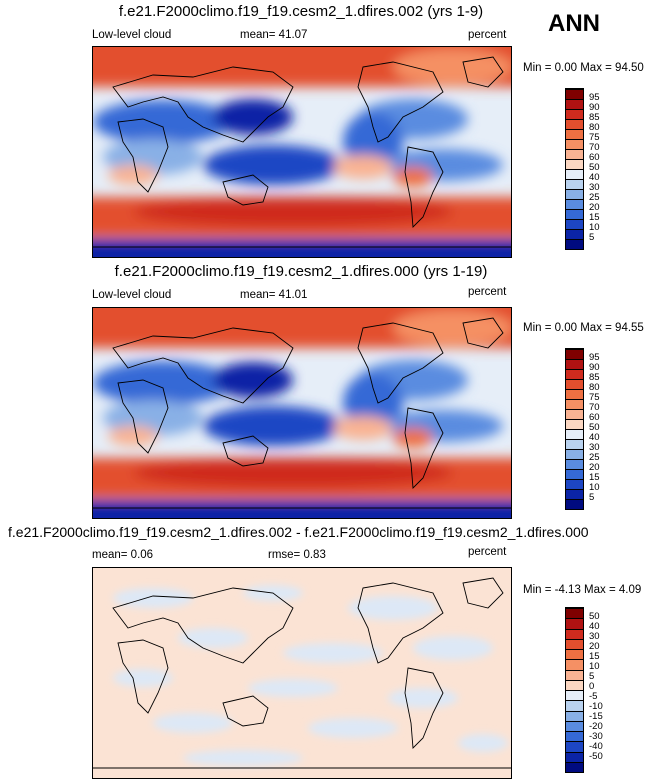 This screenshot has height=782, width=645. Describe the element at coordinates (583, 328) in the screenshot. I see `panel-2-minmax: Min = 0.00 Max = 94.55` at that location.